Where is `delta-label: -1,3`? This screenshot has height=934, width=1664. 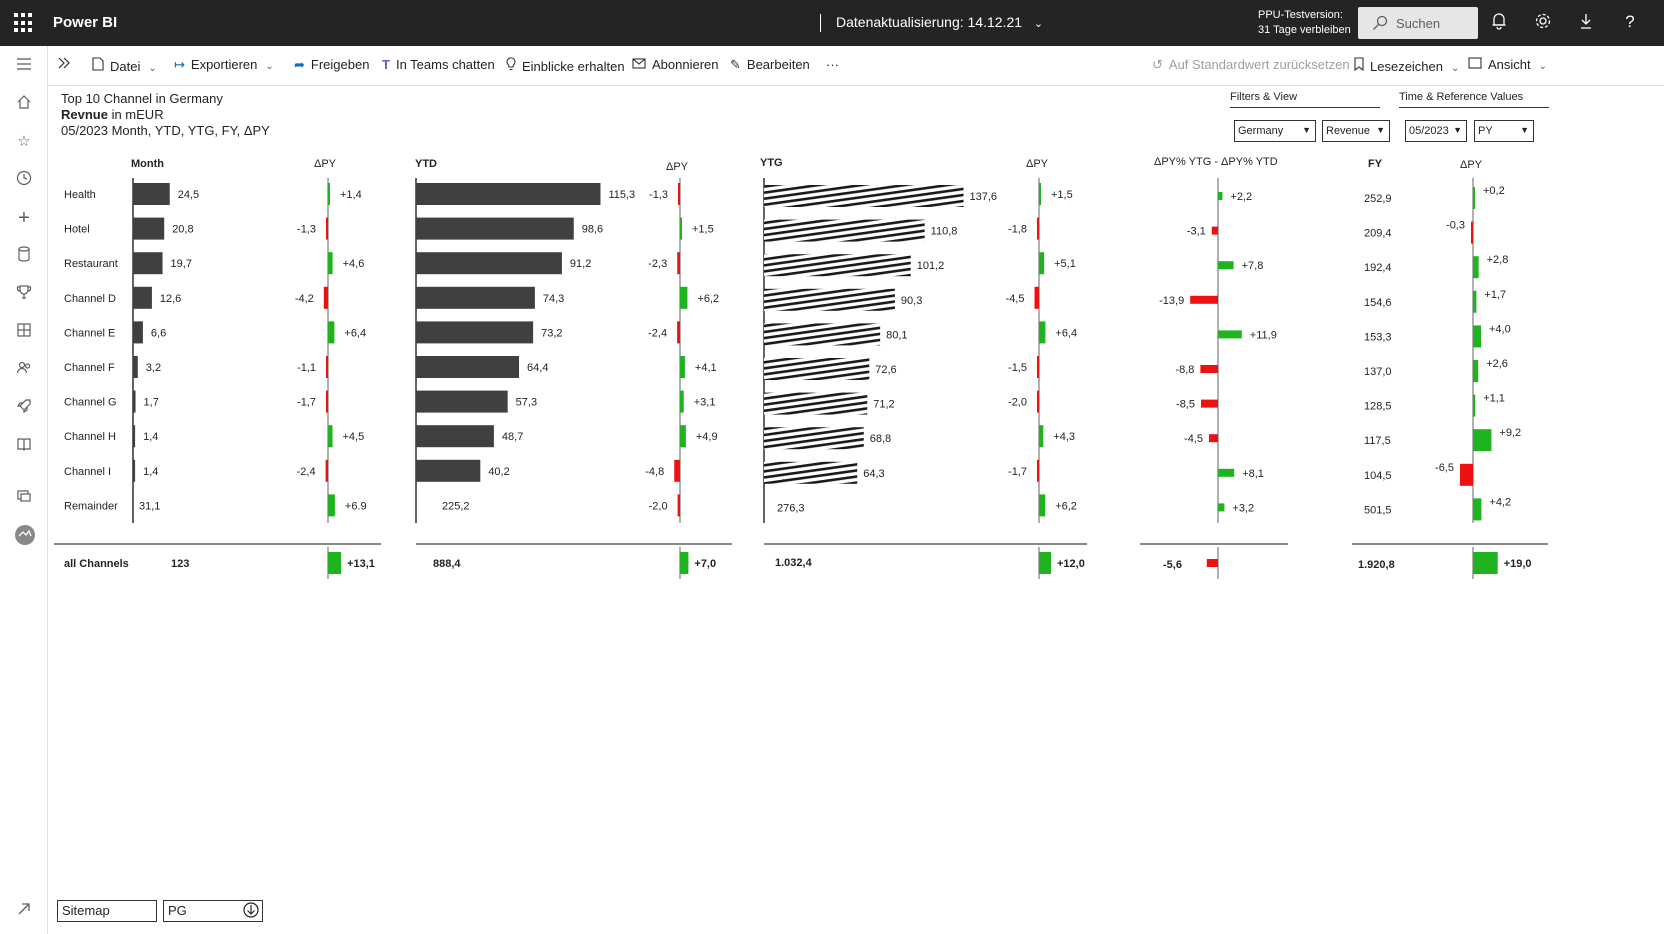
delta-label: -1,3 is located at coordinates (658, 195).